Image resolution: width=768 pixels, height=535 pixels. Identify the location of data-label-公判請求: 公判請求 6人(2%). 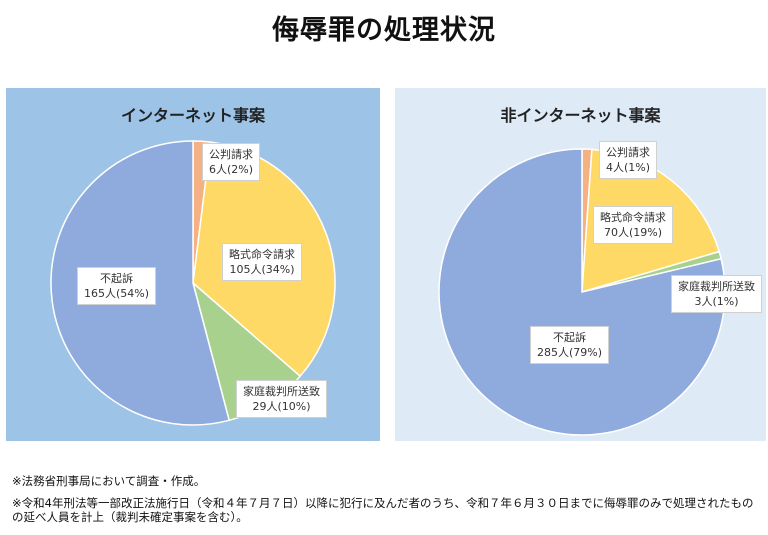
(231, 162).